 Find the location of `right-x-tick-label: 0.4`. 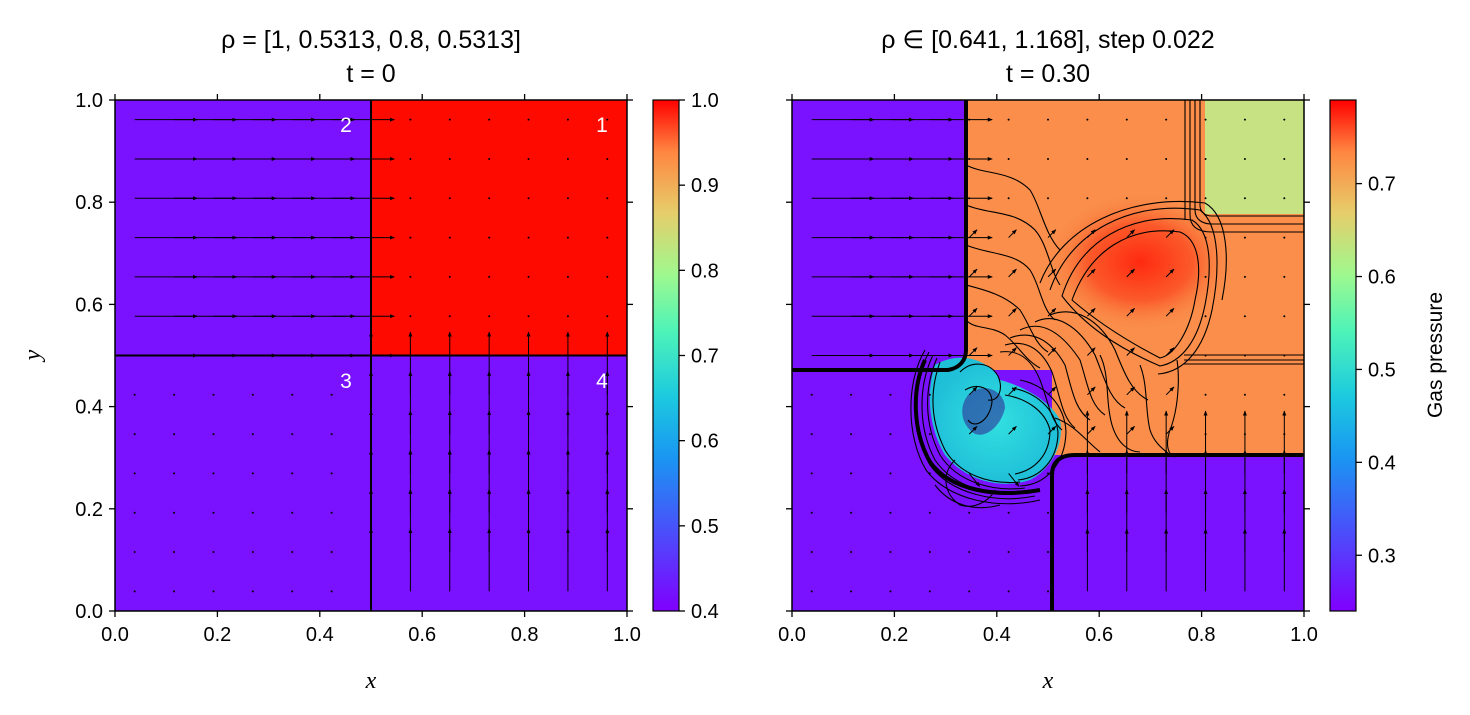

right-x-tick-label: 0.4 is located at coordinates (997, 635).